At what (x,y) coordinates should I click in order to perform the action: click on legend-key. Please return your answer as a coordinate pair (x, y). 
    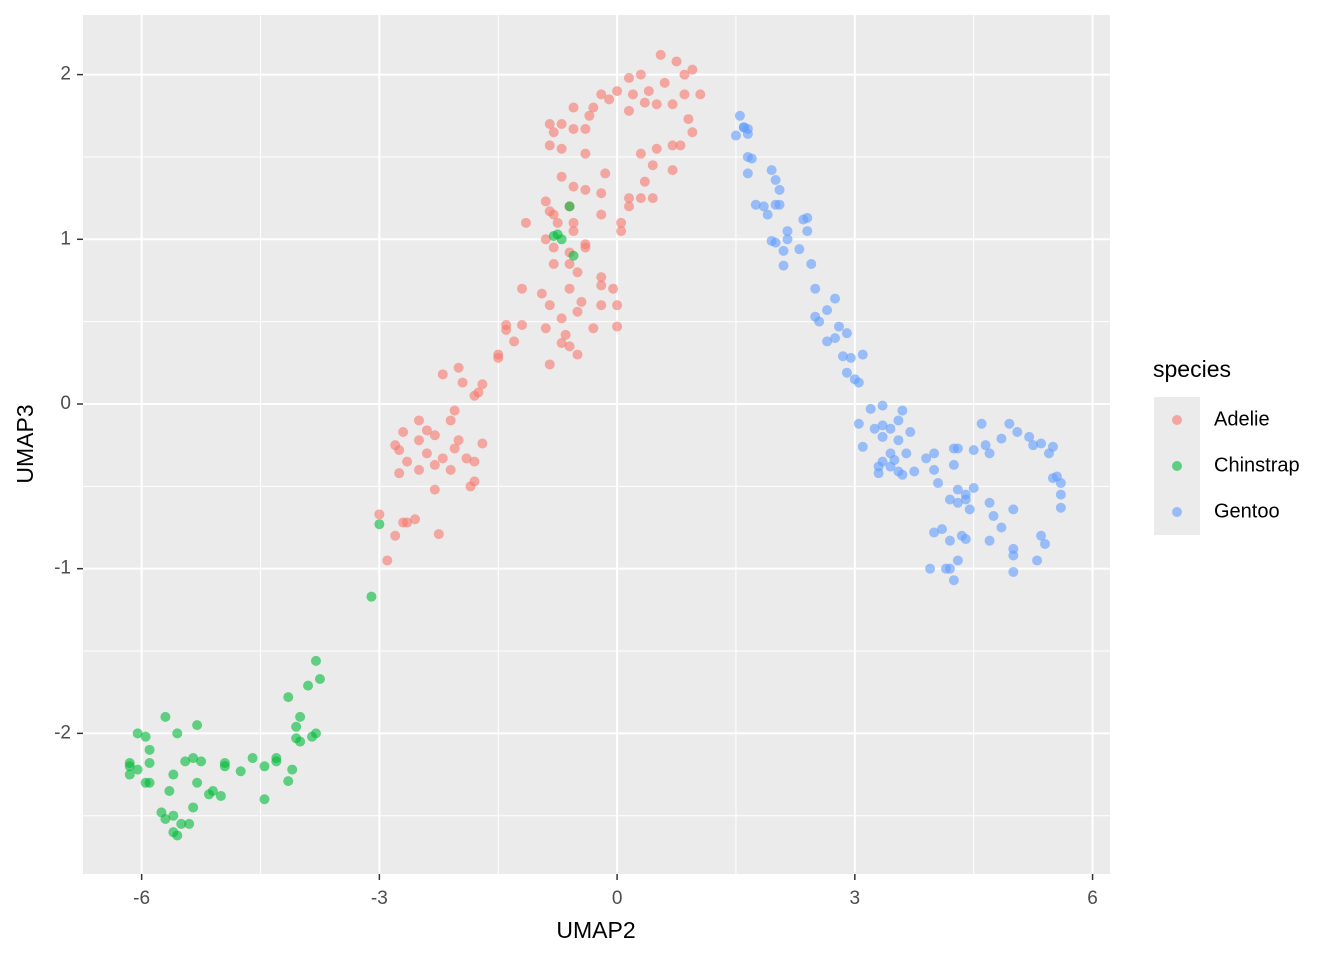
    Looking at the image, I should click on (1177, 512).